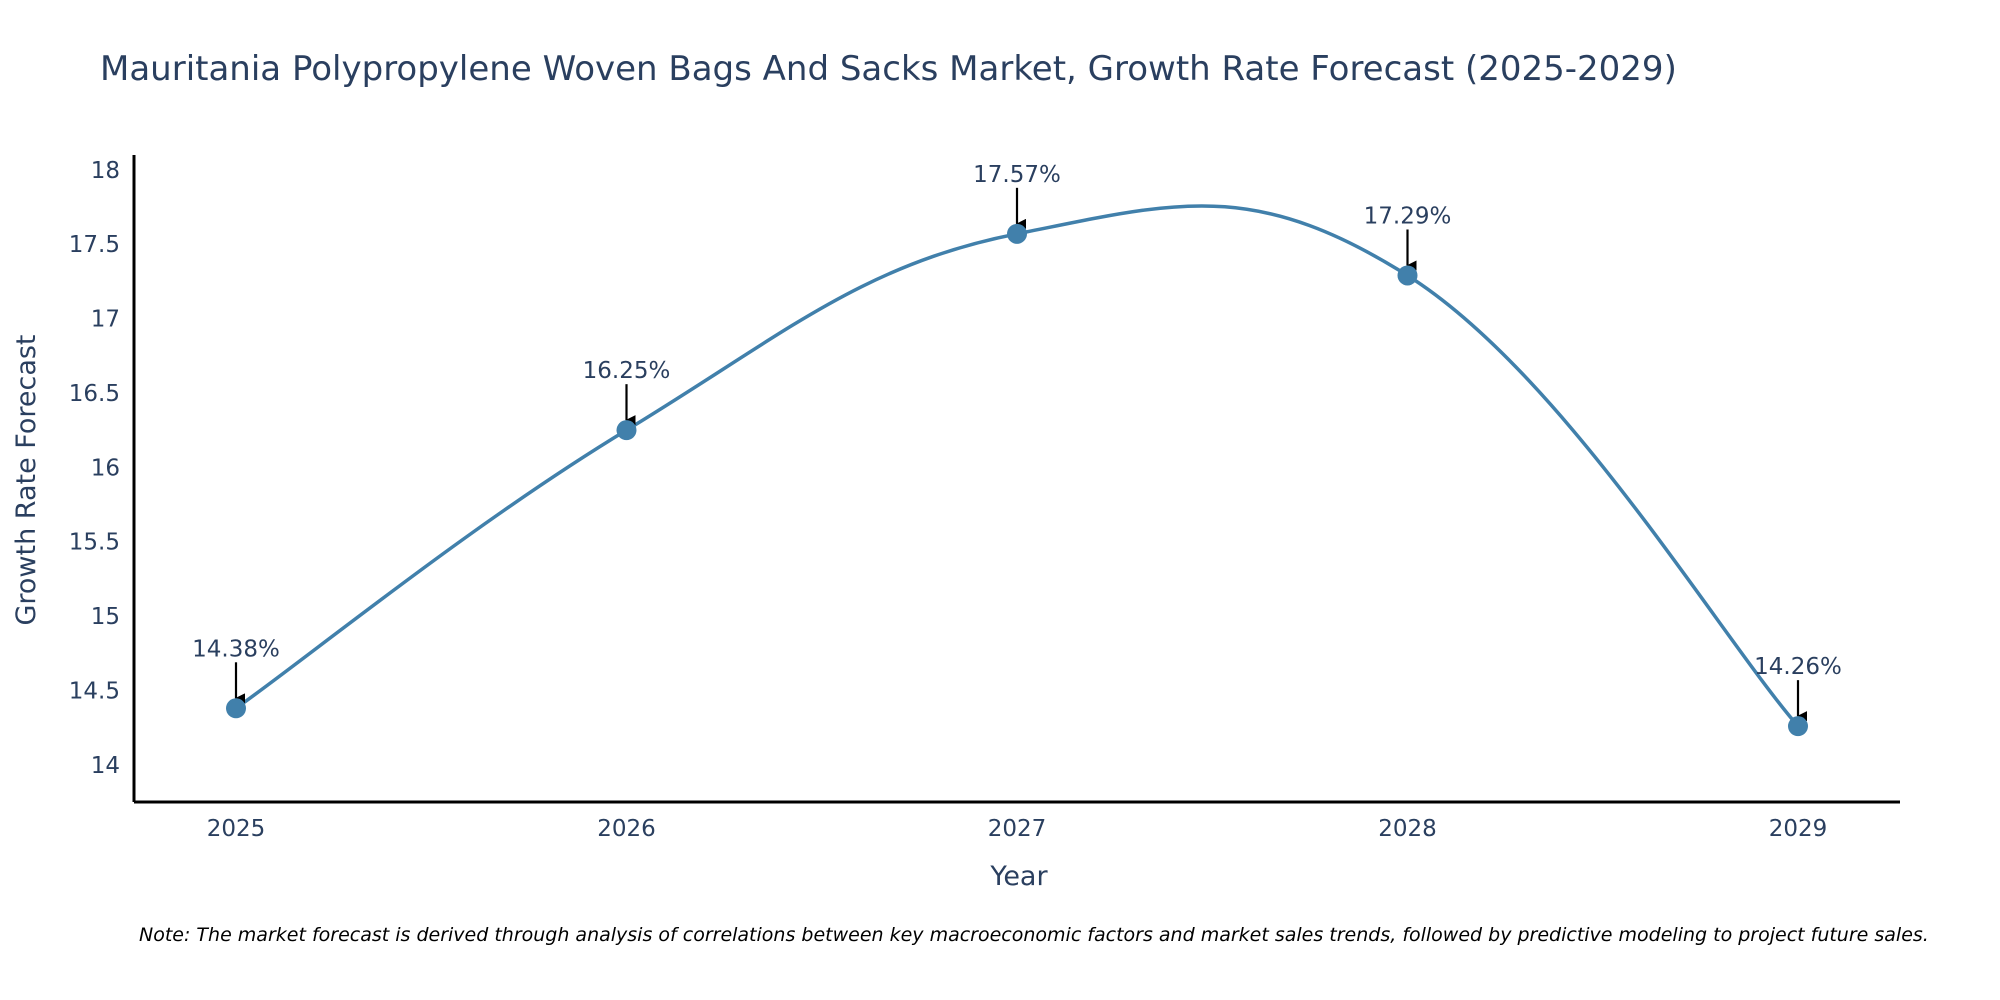 The height and width of the screenshot is (1000, 2000). Describe the element at coordinates (94, 245) in the screenshot. I see `y-tick-label: 17.5` at that location.